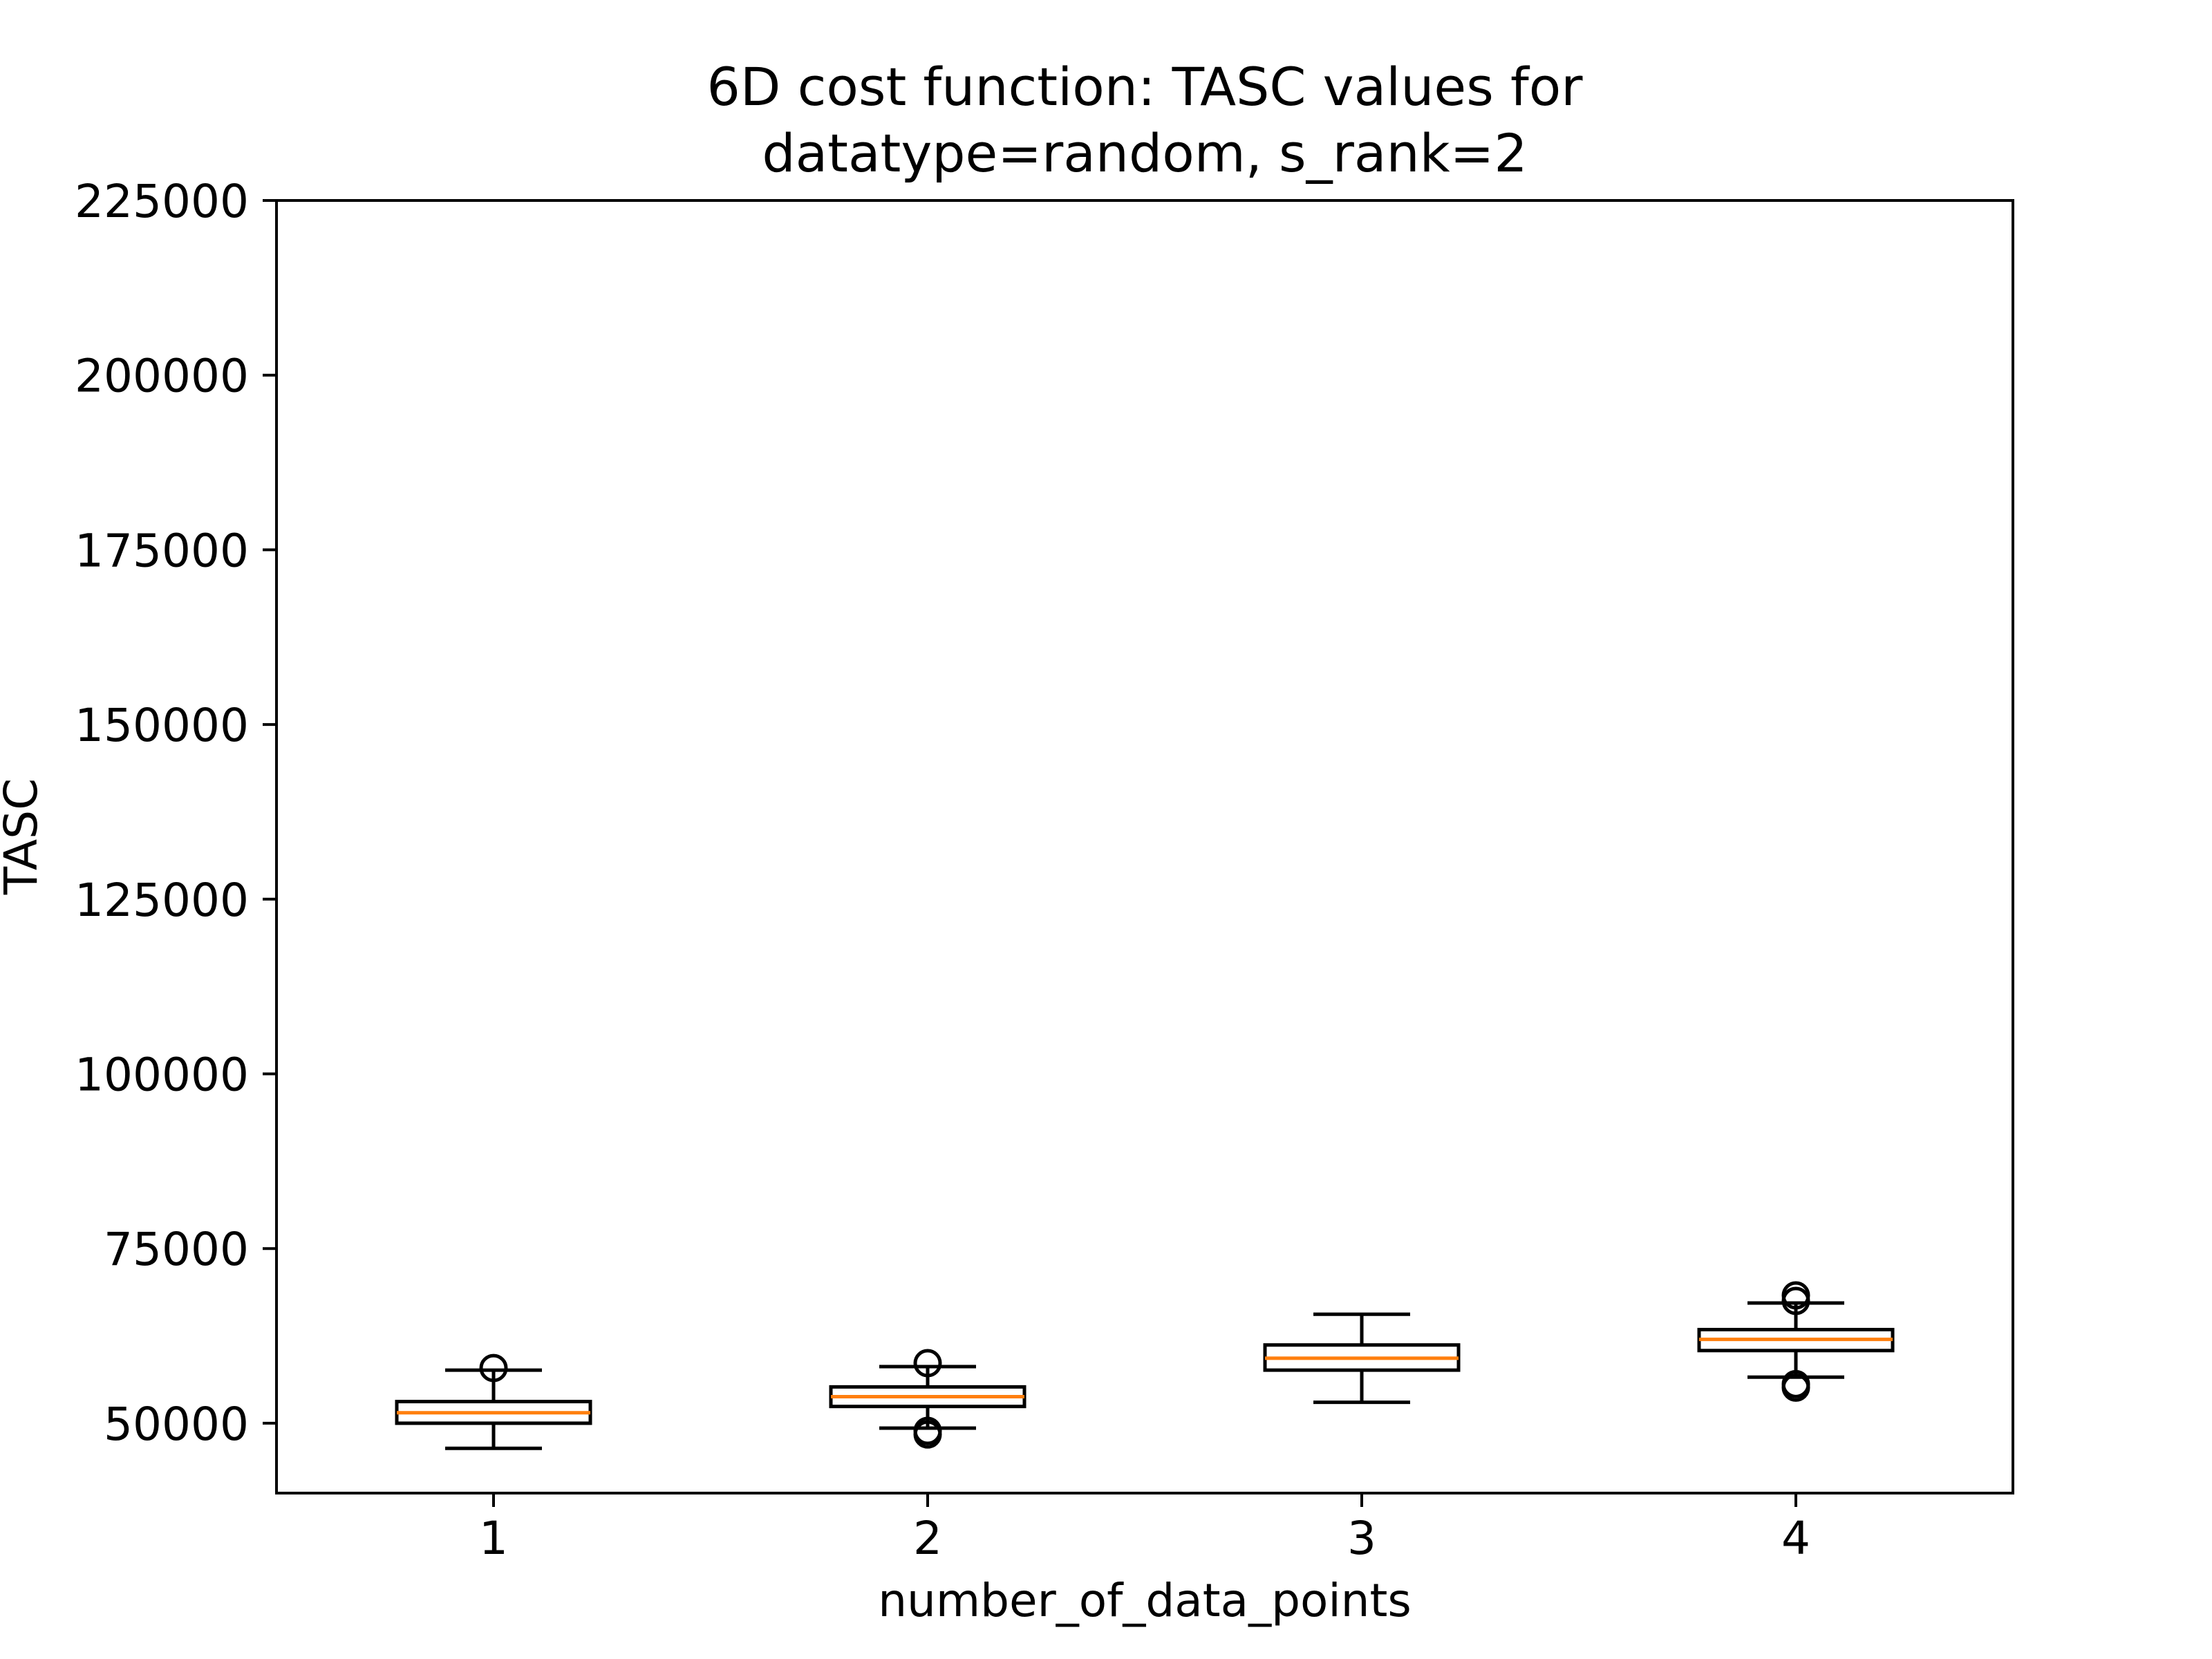 The width and height of the screenshot is (2212, 1659). What do you see at coordinates (162, 1075) in the screenshot?
I see `y-tick-label: 100000` at bounding box center [162, 1075].